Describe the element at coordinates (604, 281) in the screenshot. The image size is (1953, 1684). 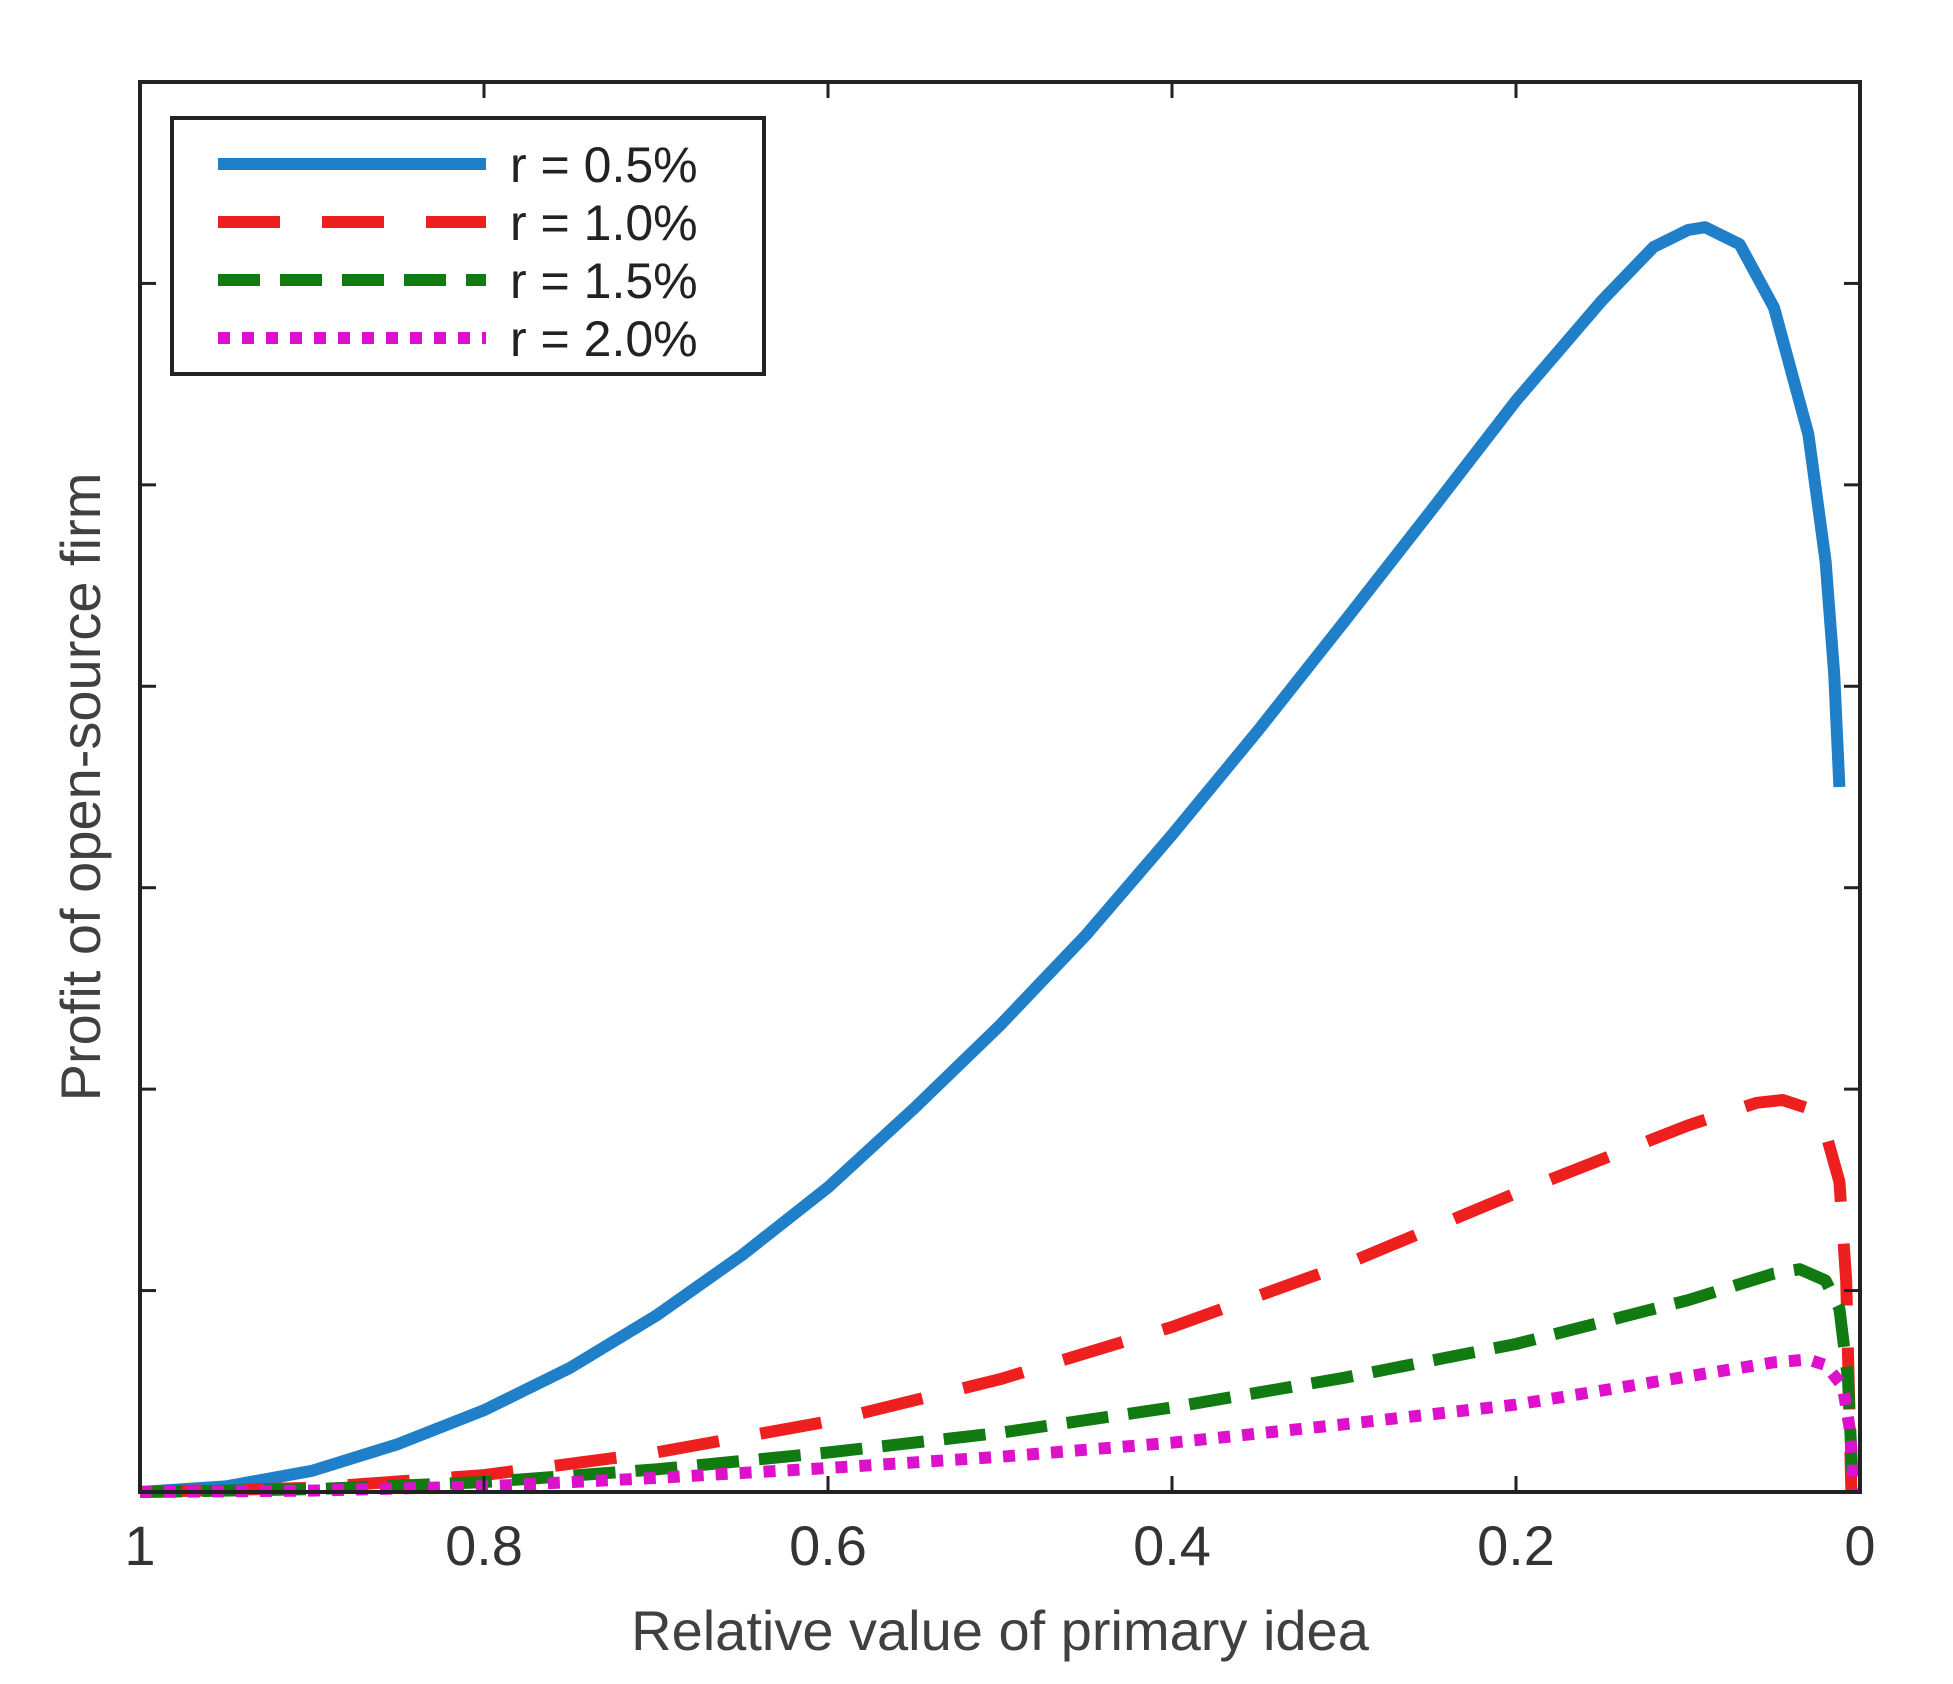
I see `legend-label-3: r = 1.5%` at that location.